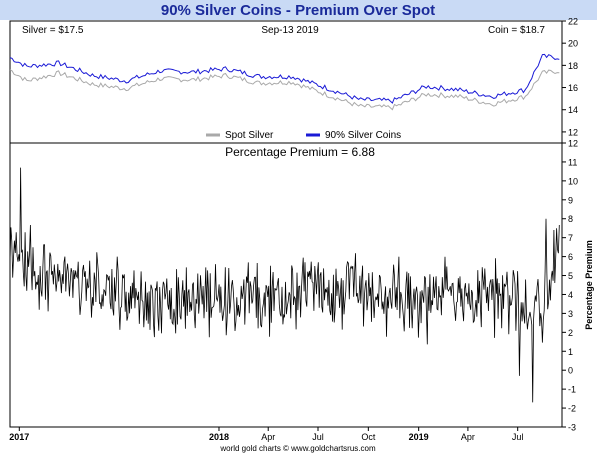 This screenshot has height=460, width=597. I want to click on x-tick-label: 2019, so click(419, 437).